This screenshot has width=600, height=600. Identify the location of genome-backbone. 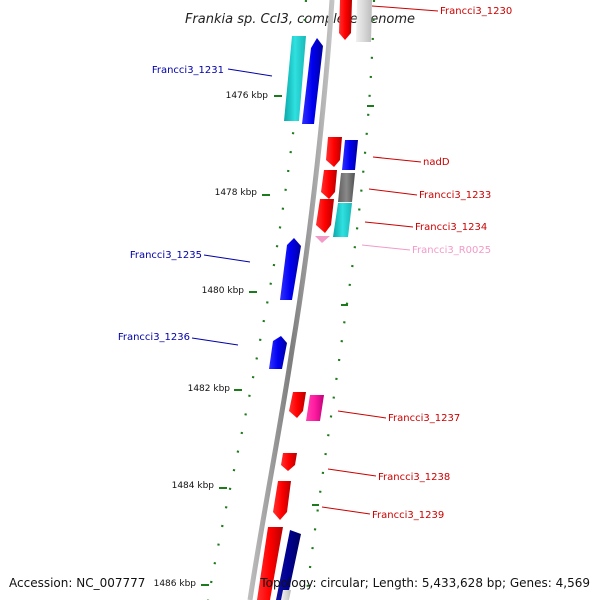
(291, 300).